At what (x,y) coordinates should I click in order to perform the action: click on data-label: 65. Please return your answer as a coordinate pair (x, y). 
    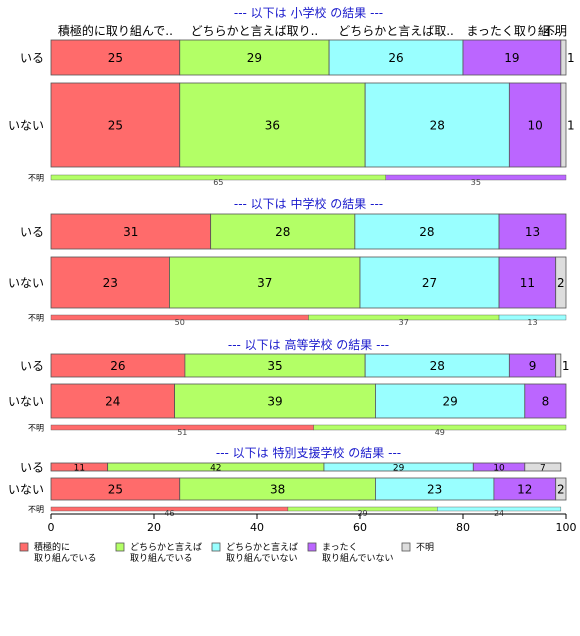
    Looking at the image, I should click on (218, 182).